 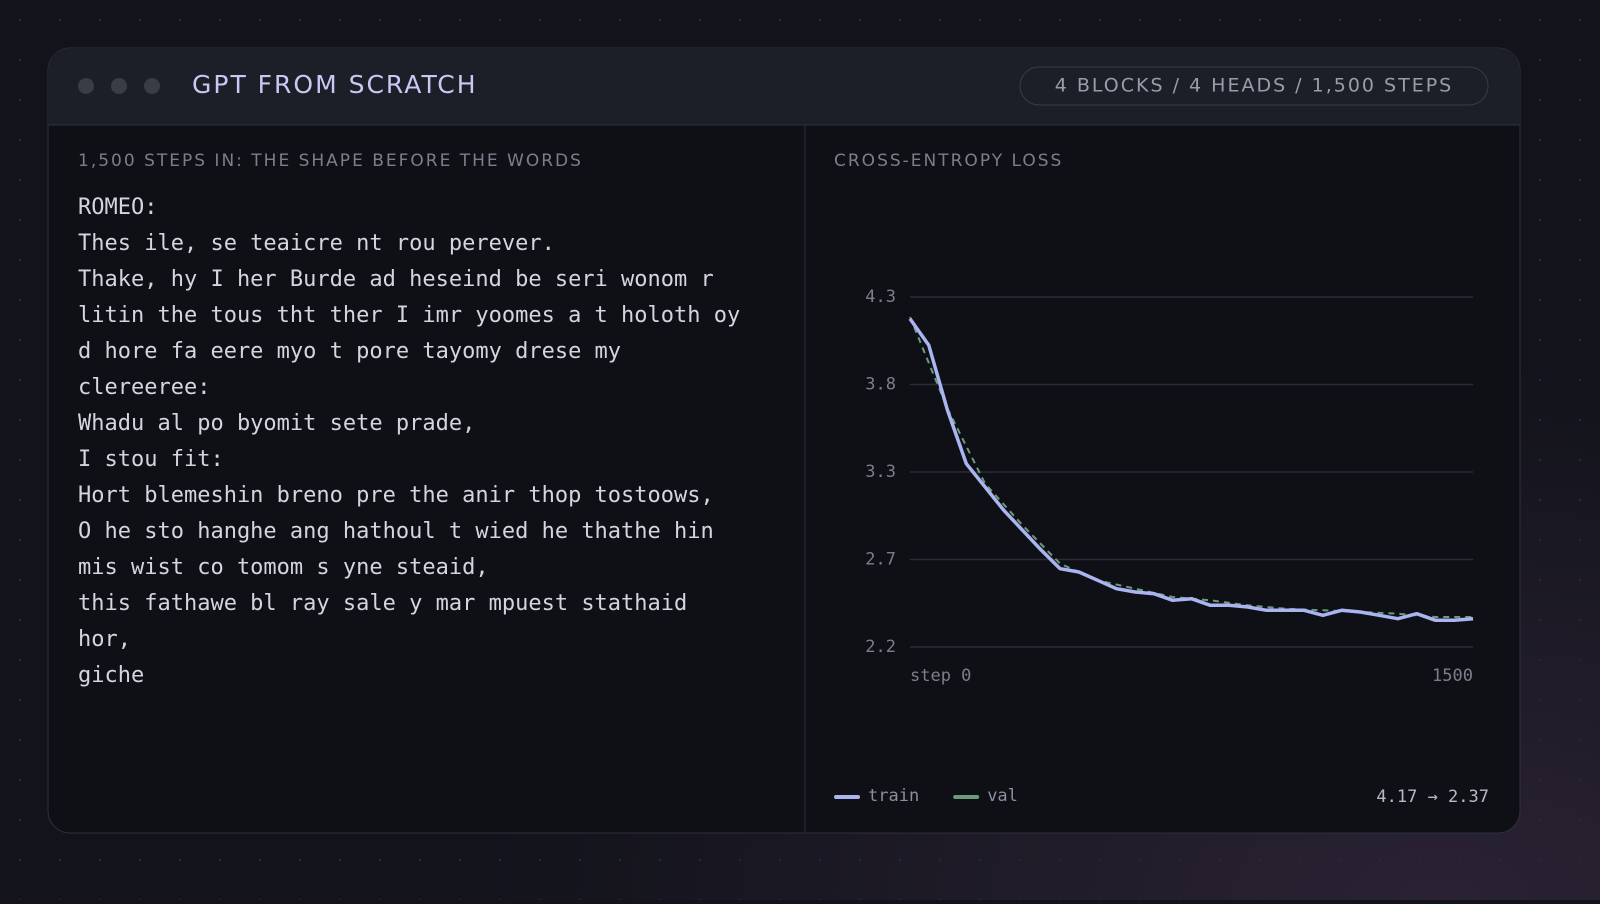 I want to click on window-title: GPT FROM SCRATCH, so click(x=335, y=84).